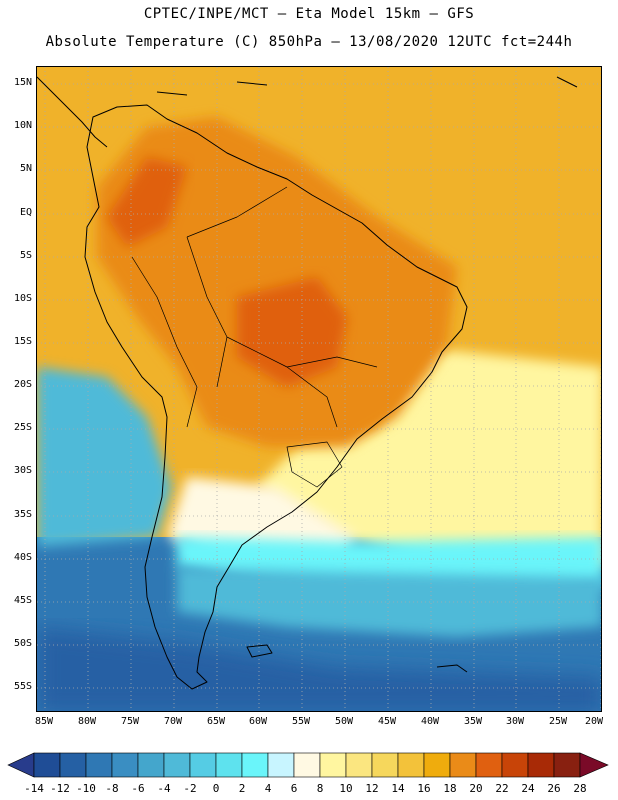  I want to click on lat-label-40s: 40S, so click(22, 557).